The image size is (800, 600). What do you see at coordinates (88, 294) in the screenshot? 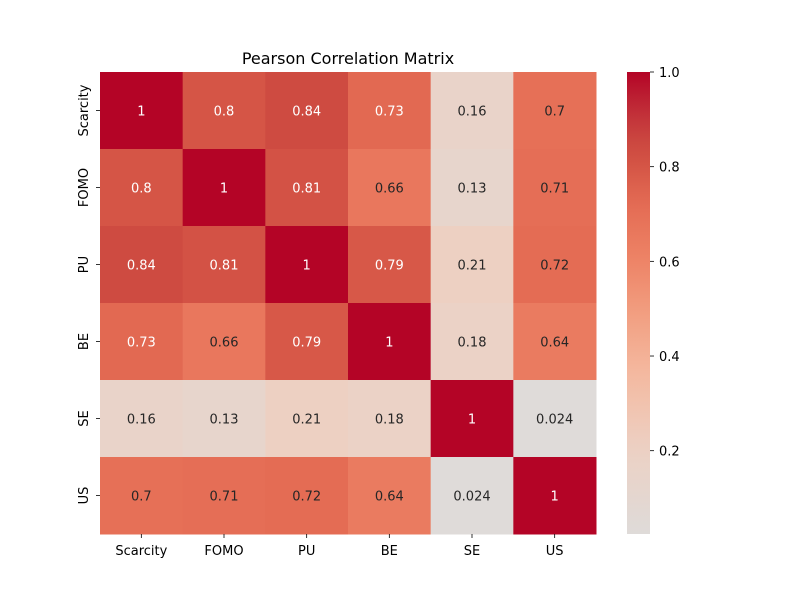
I see `y-axis: Scarcity FOMO PU BE SE US` at bounding box center [88, 294].